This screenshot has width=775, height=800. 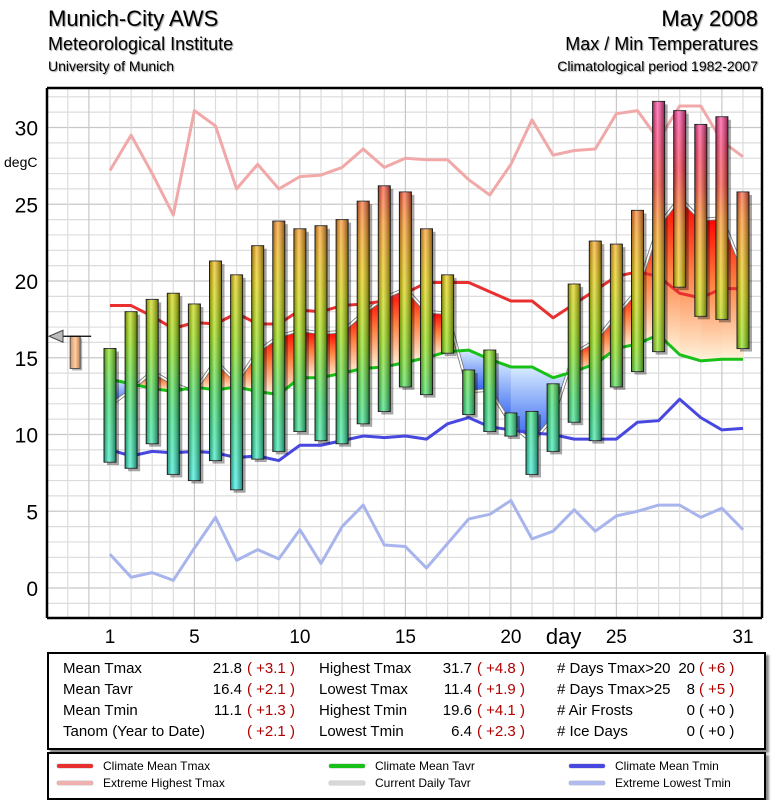 What do you see at coordinates (20, 162) in the screenshot?
I see `y-axis-label: degC` at bounding box center [20, 162].